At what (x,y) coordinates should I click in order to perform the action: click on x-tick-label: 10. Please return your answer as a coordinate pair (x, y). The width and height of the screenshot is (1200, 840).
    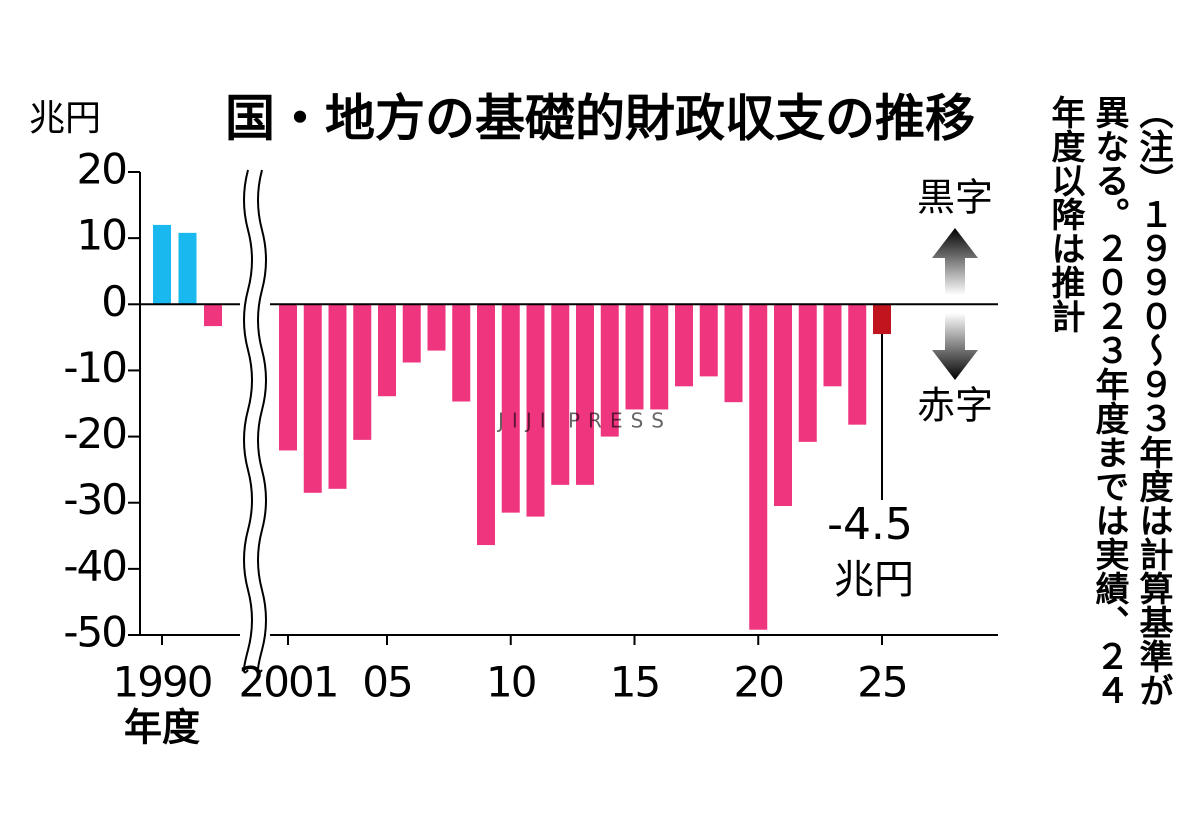
    Looking at the image, I should click on (510, 682).